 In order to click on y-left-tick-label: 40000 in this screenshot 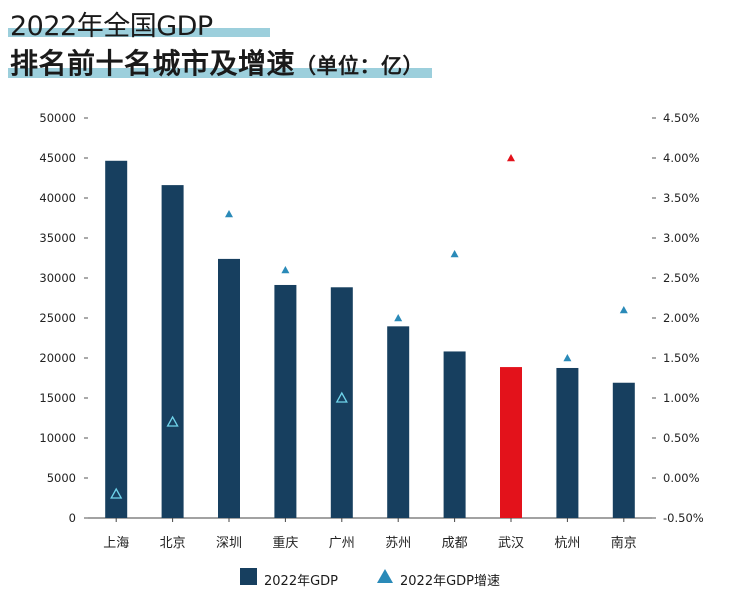, I will do `click(57, 198)`.